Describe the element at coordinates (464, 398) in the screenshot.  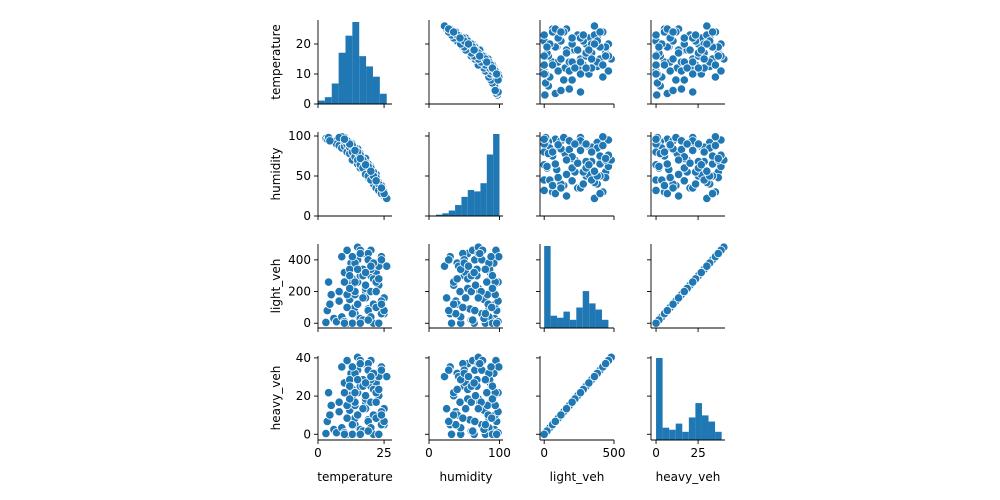
I see `panel-heavy_veh-vs-humidity` at that location.